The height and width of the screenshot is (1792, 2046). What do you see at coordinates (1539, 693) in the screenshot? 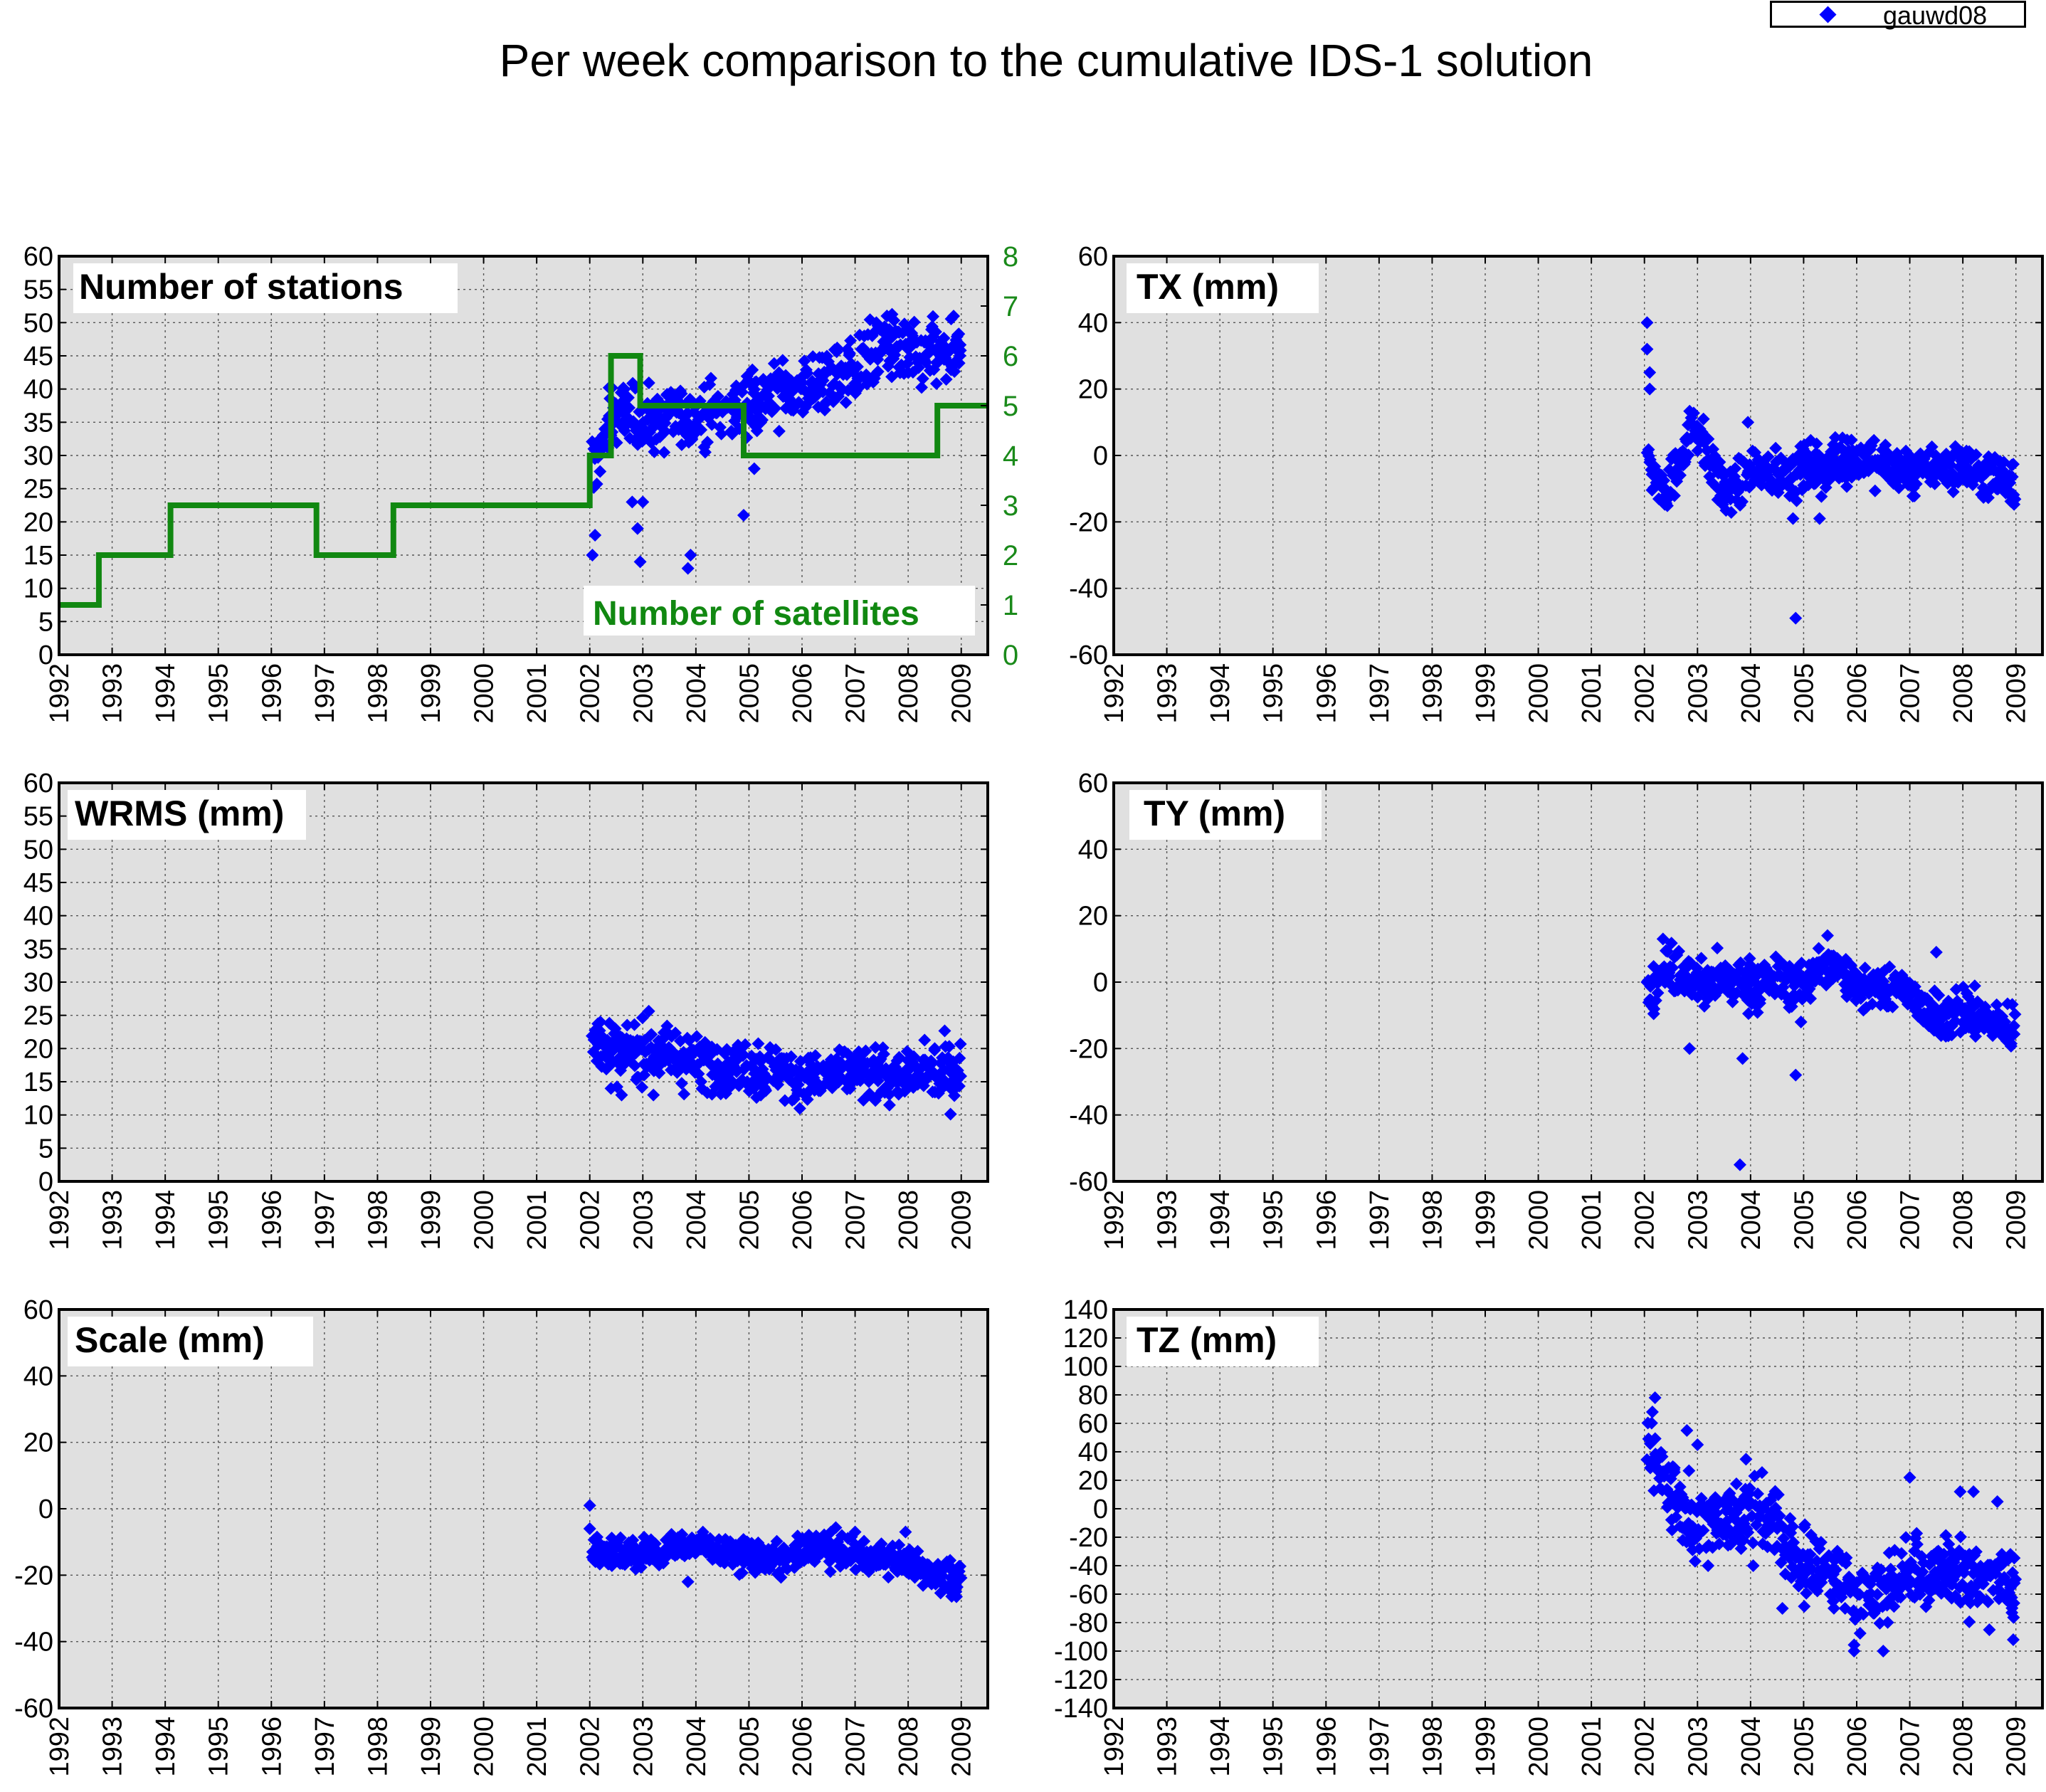
I see `x-tick-label: 2000` at bounding box center [1539, 693].